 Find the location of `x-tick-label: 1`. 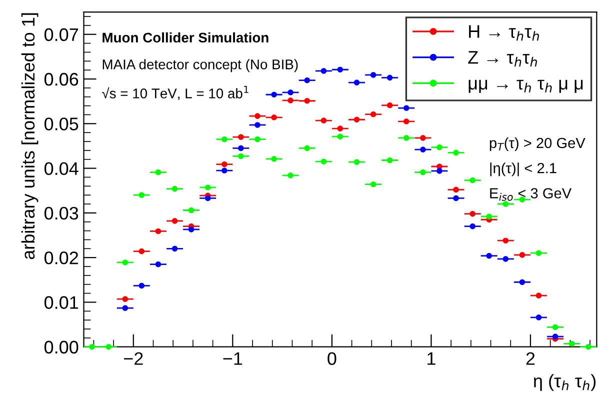

x-tick-label: 1 is located at coordinates (432, 358).